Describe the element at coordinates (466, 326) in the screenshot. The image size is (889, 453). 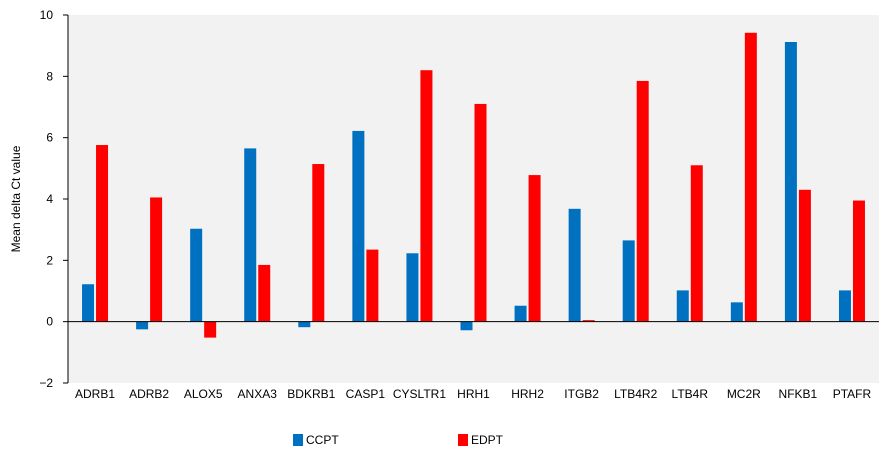
I see `bar-ccpt-hrh1` at that location.